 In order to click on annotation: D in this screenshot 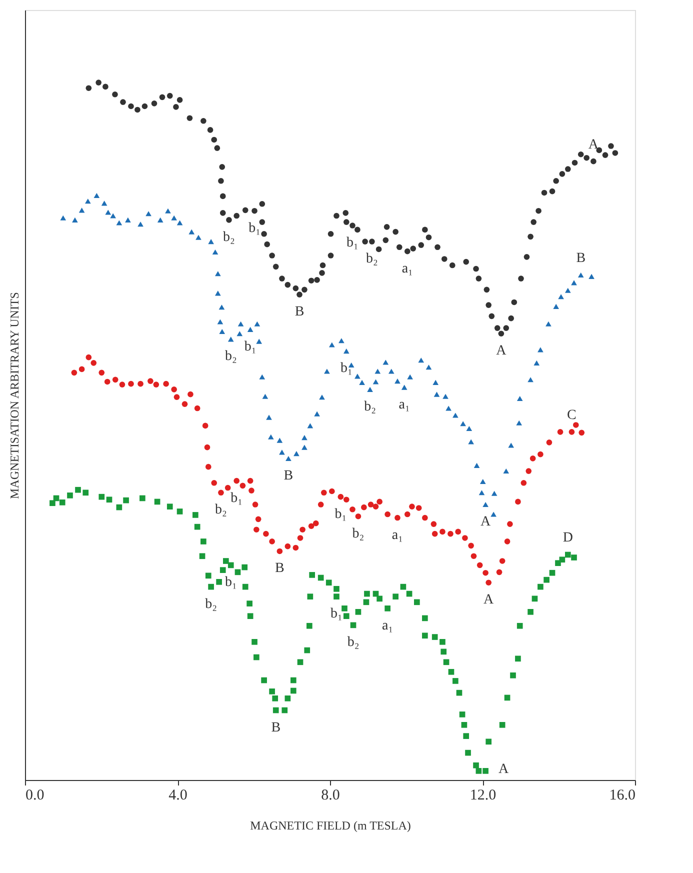, I will do `click(567, 538)`.